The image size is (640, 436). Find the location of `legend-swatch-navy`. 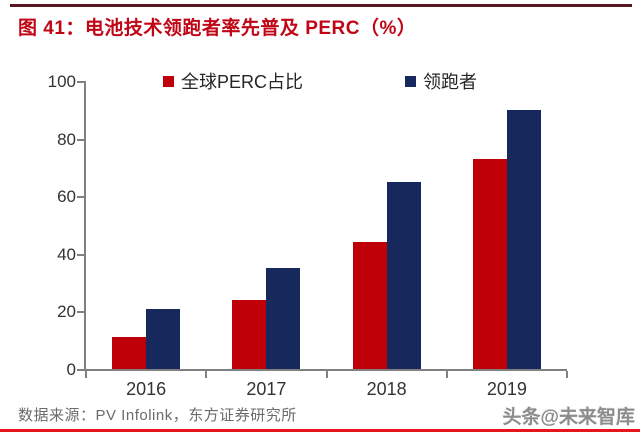

legend-swatch-navy is located at coordinates (410, 81).